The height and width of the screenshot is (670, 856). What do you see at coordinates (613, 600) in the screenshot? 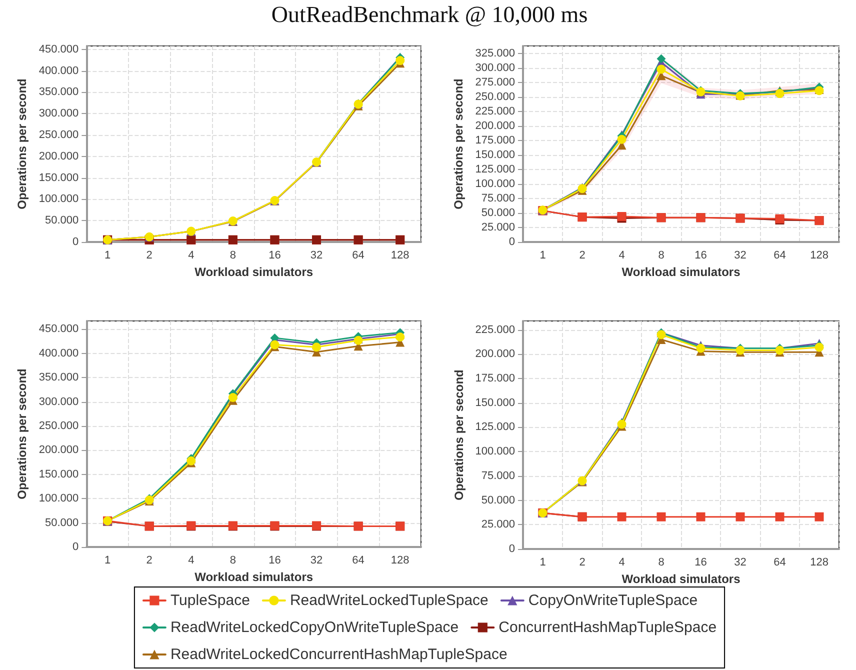
I see `legend-label: CopyOnWriteTupleSpace` at bounding box center [613, 600].